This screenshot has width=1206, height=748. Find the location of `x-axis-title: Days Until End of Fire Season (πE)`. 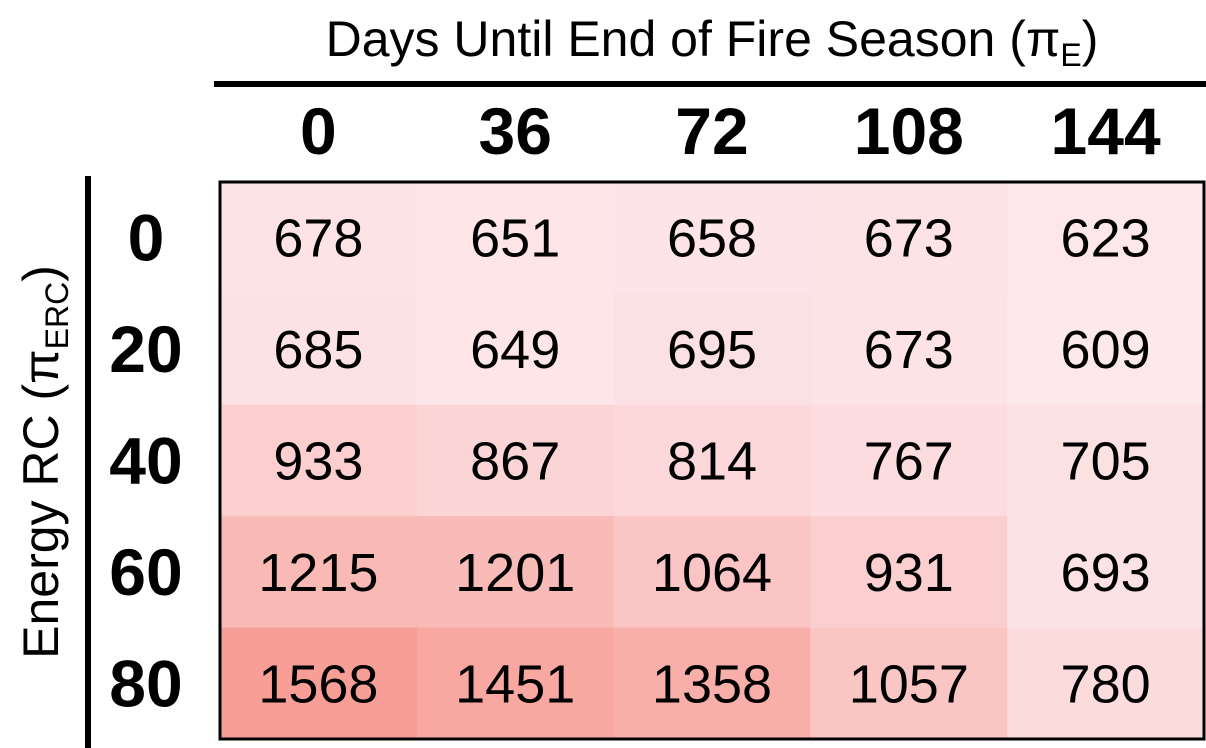

x-axis-title: Days Until End of Fire Season (πE) is located at coordinates (712, 42).